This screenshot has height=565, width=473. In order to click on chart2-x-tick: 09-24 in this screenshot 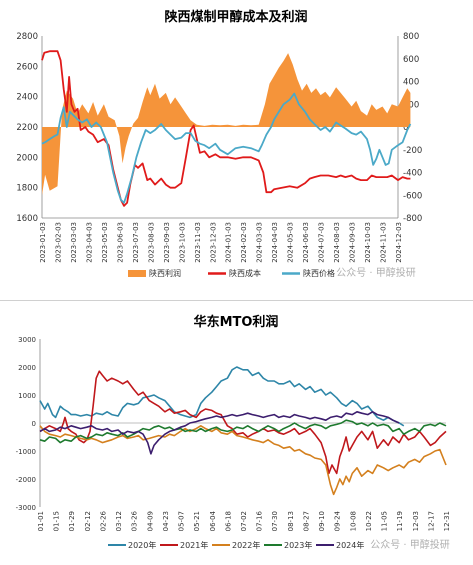, I will do `click(338, 520)`.